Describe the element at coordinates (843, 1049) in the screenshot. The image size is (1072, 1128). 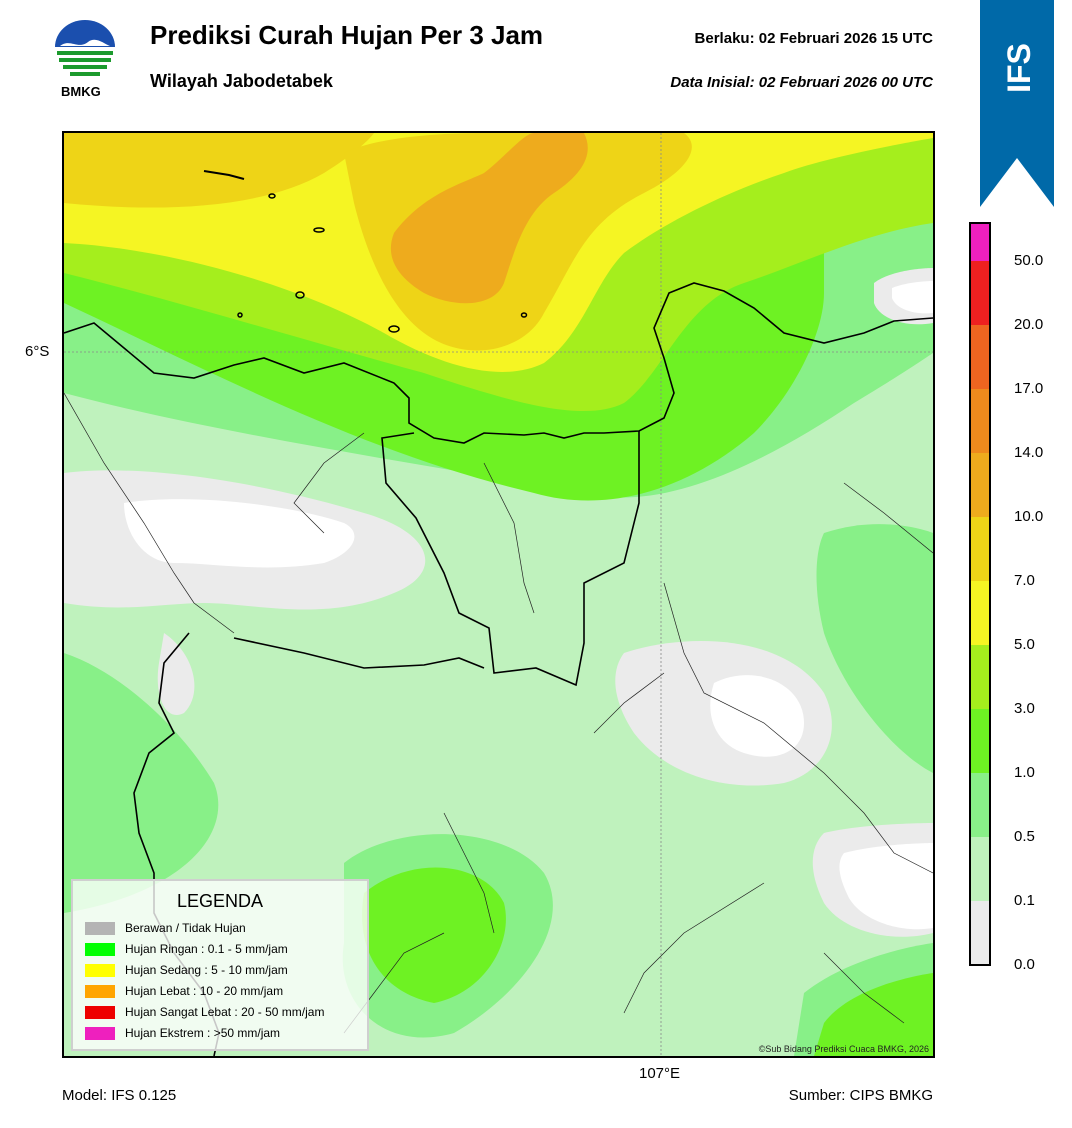
I see `map-credit: ©Sub Bidang Prediksi Cuaca BMKG, 2026` at that location.